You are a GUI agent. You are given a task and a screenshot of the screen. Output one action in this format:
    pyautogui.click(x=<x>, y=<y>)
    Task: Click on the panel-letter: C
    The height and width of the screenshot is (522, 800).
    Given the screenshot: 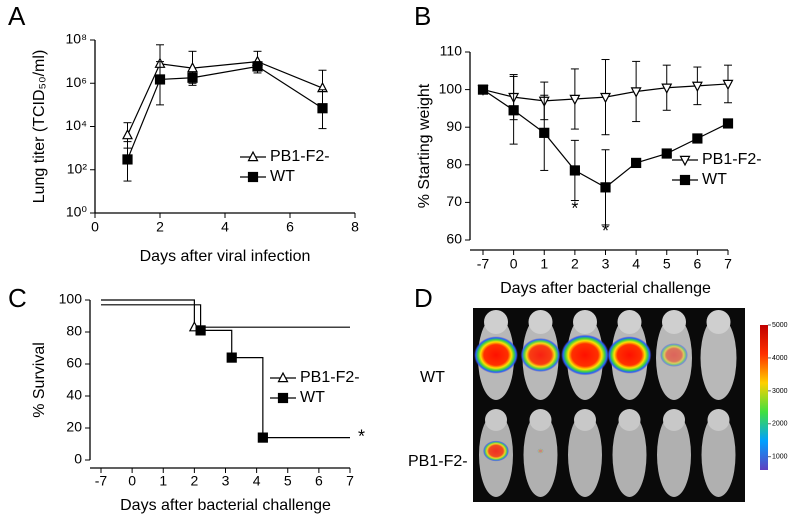 What is the action you would take?
    pyautogui.click(x=17, y=298)
    